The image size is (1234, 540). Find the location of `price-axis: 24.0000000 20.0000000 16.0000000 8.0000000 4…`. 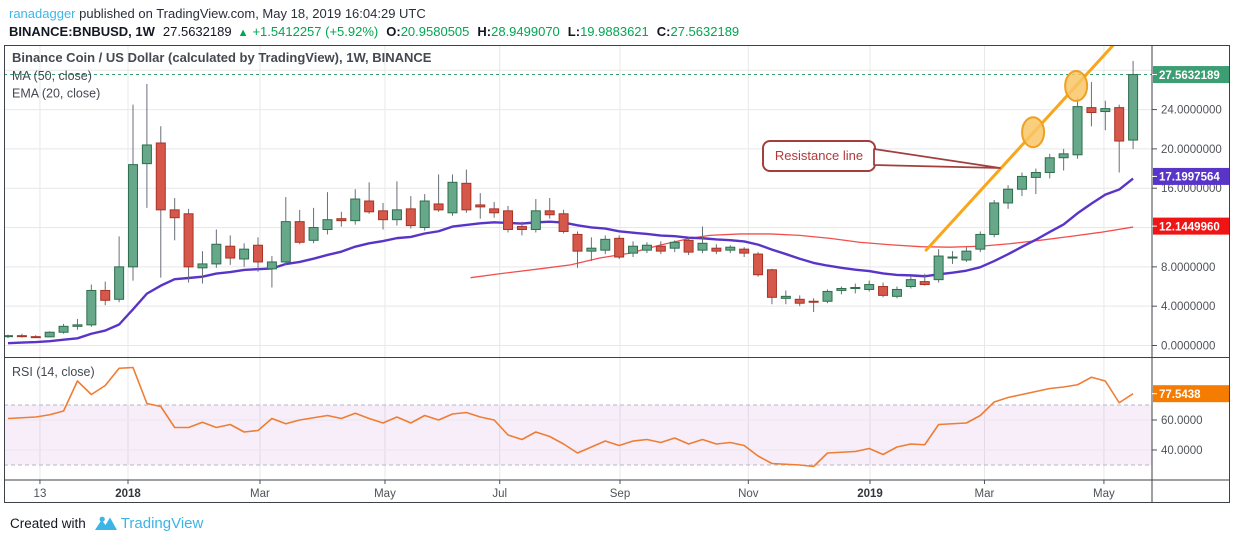

price-axis: 24.0000000 20.0000000 16.0000000 8.0000000 4… is located at coordinates (1190, 261).